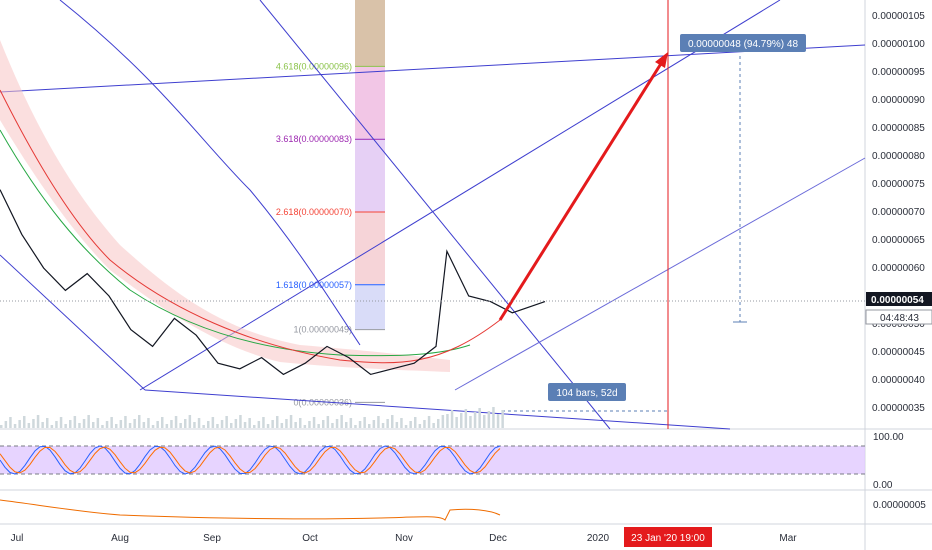  Describe the element at coordinates (898, 72) in the screenshot. I see `price-tick: 0.00000095` at that location.